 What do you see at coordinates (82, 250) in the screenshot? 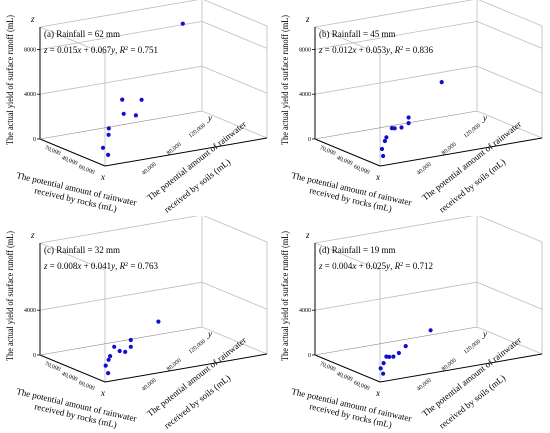
I see `panel-title: (c) Rainfall = 32 mm` at bounding box center [82, 250].